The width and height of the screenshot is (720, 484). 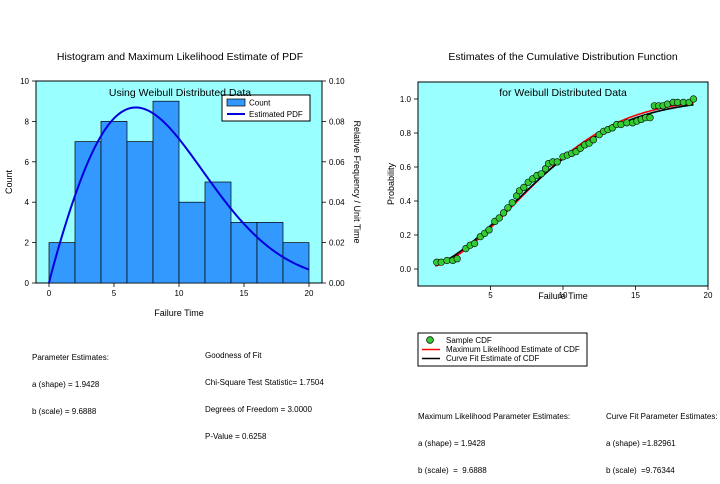 I want to click on x-tick-label: 20, so click(x=309, y=293).